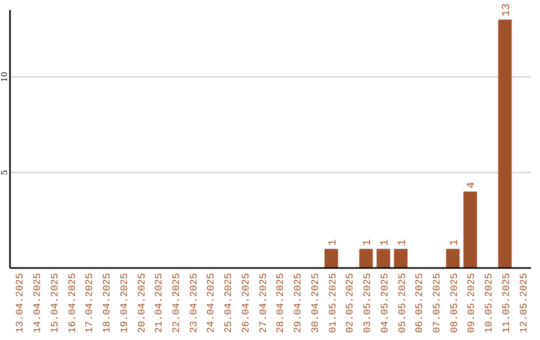 The height and width of the screenshot is (340, 540). Describe the element at coordinates (472, 303) in the screenshot. I see `x-tick-label: 09.05.2025` at that location.